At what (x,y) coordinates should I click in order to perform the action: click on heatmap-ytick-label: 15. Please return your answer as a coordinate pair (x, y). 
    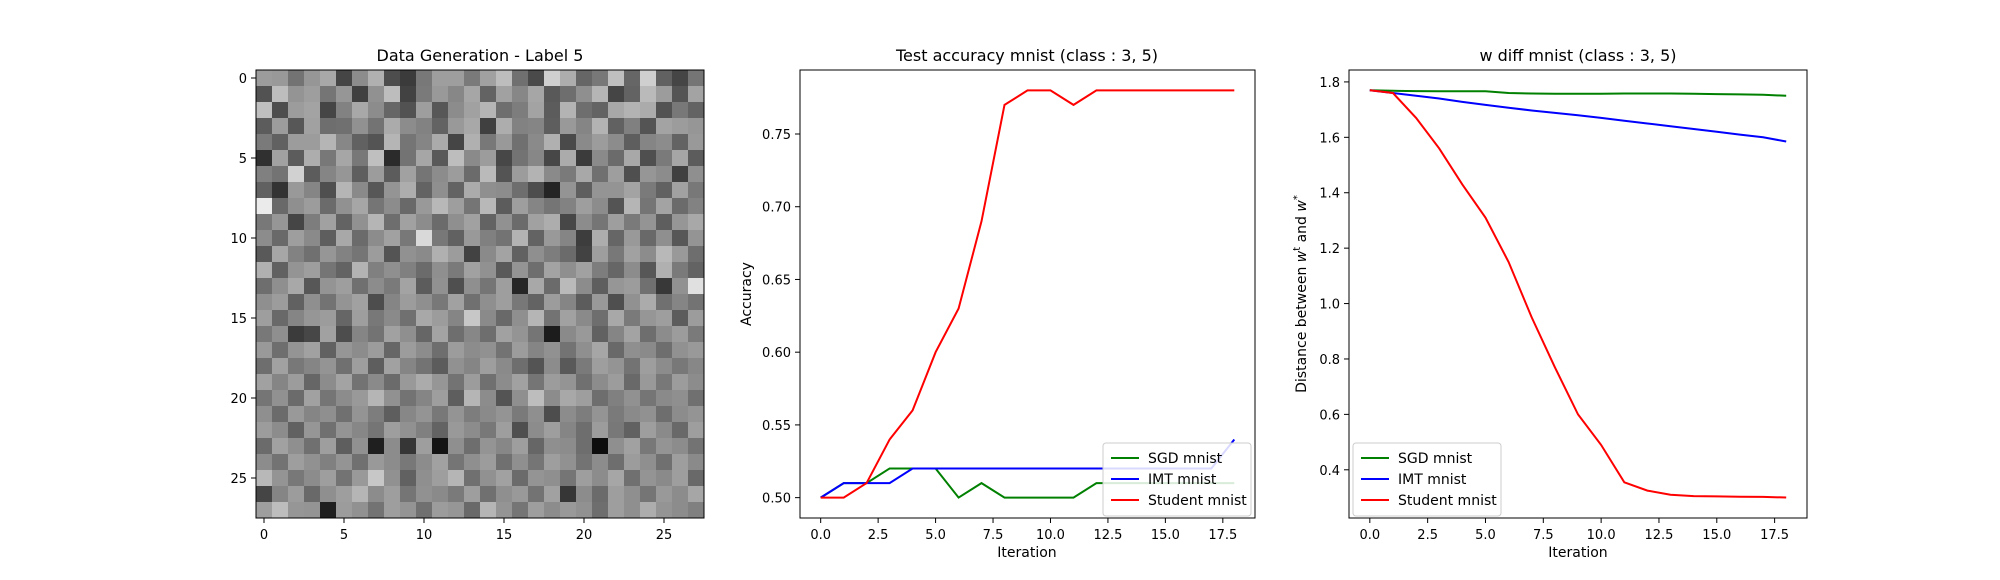
    Looking at the image, I should click on (238, 319).